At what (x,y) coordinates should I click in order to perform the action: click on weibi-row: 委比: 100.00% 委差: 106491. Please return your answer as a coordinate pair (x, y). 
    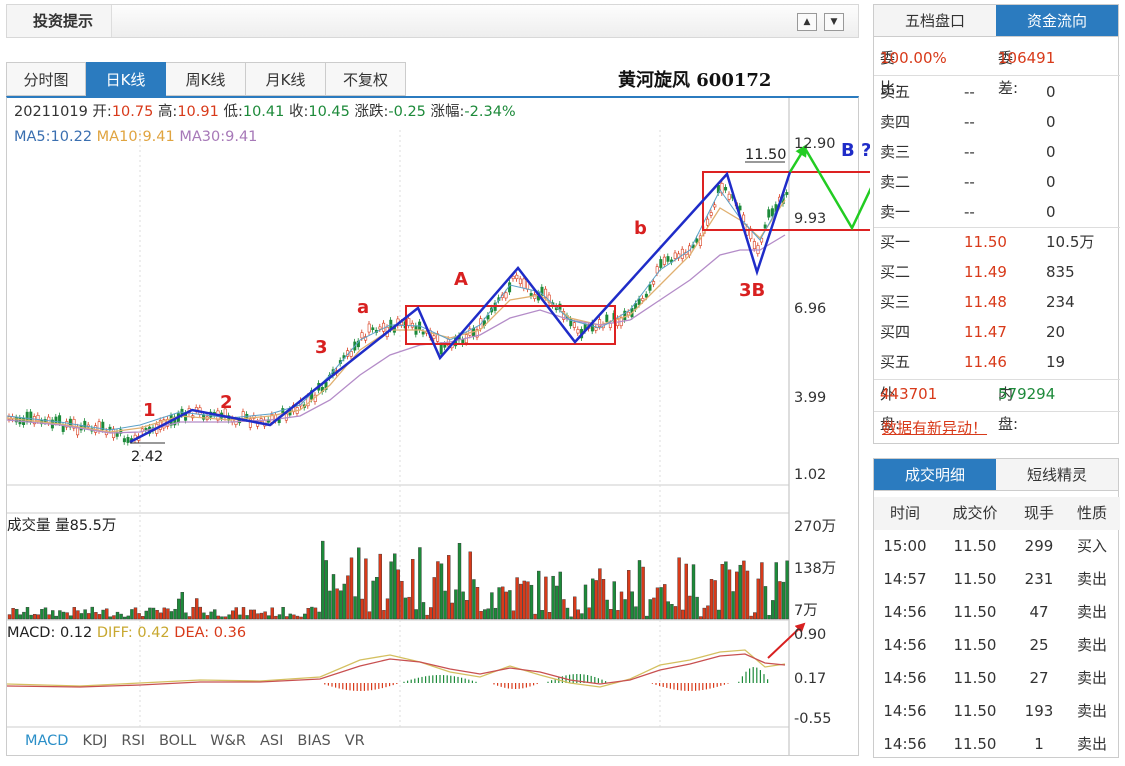
    Looking at the image, I should click on (997, 70).